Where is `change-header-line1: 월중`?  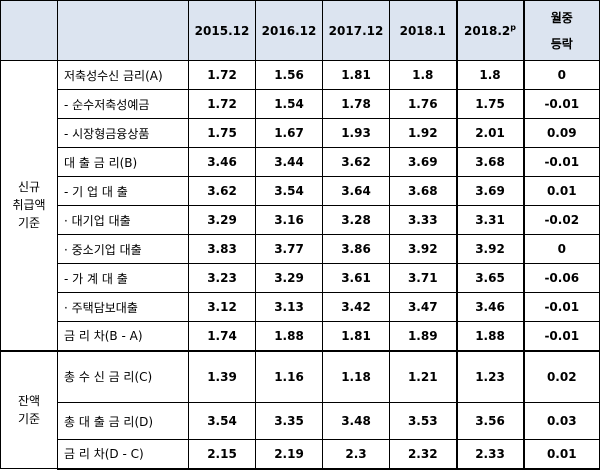 change-header-line1: 월중 is located at coordinates (561, 17).